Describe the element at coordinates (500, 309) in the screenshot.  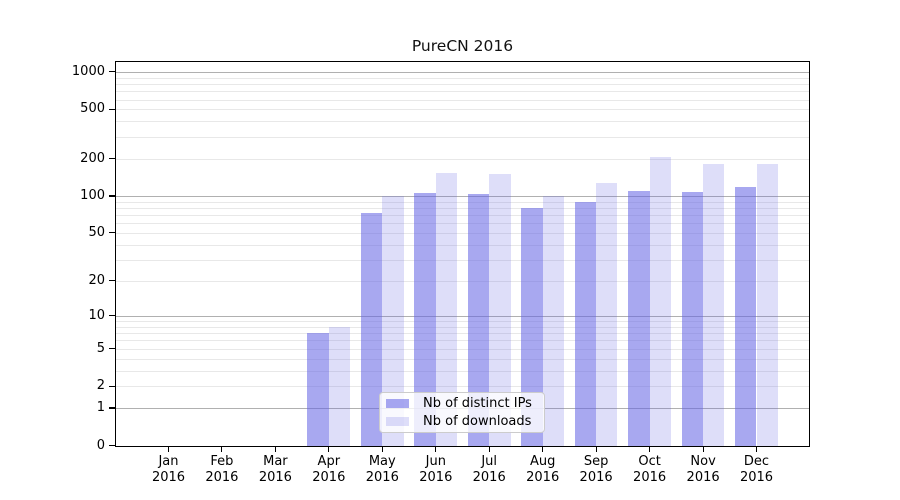
I see `bar-downloads-jul` at that location.